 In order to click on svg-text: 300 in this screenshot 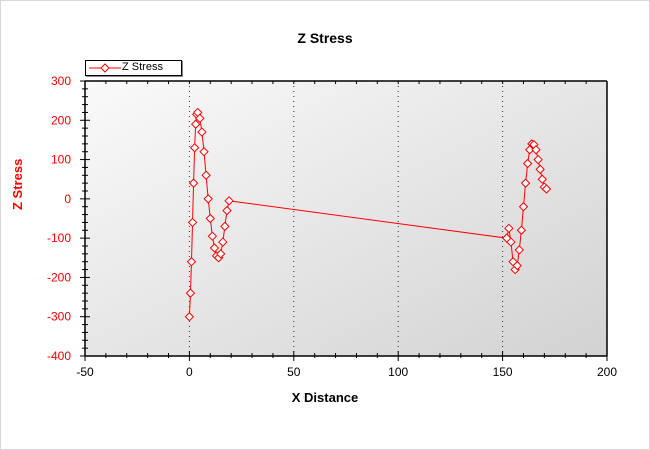, I will do `click(61, 81)`.